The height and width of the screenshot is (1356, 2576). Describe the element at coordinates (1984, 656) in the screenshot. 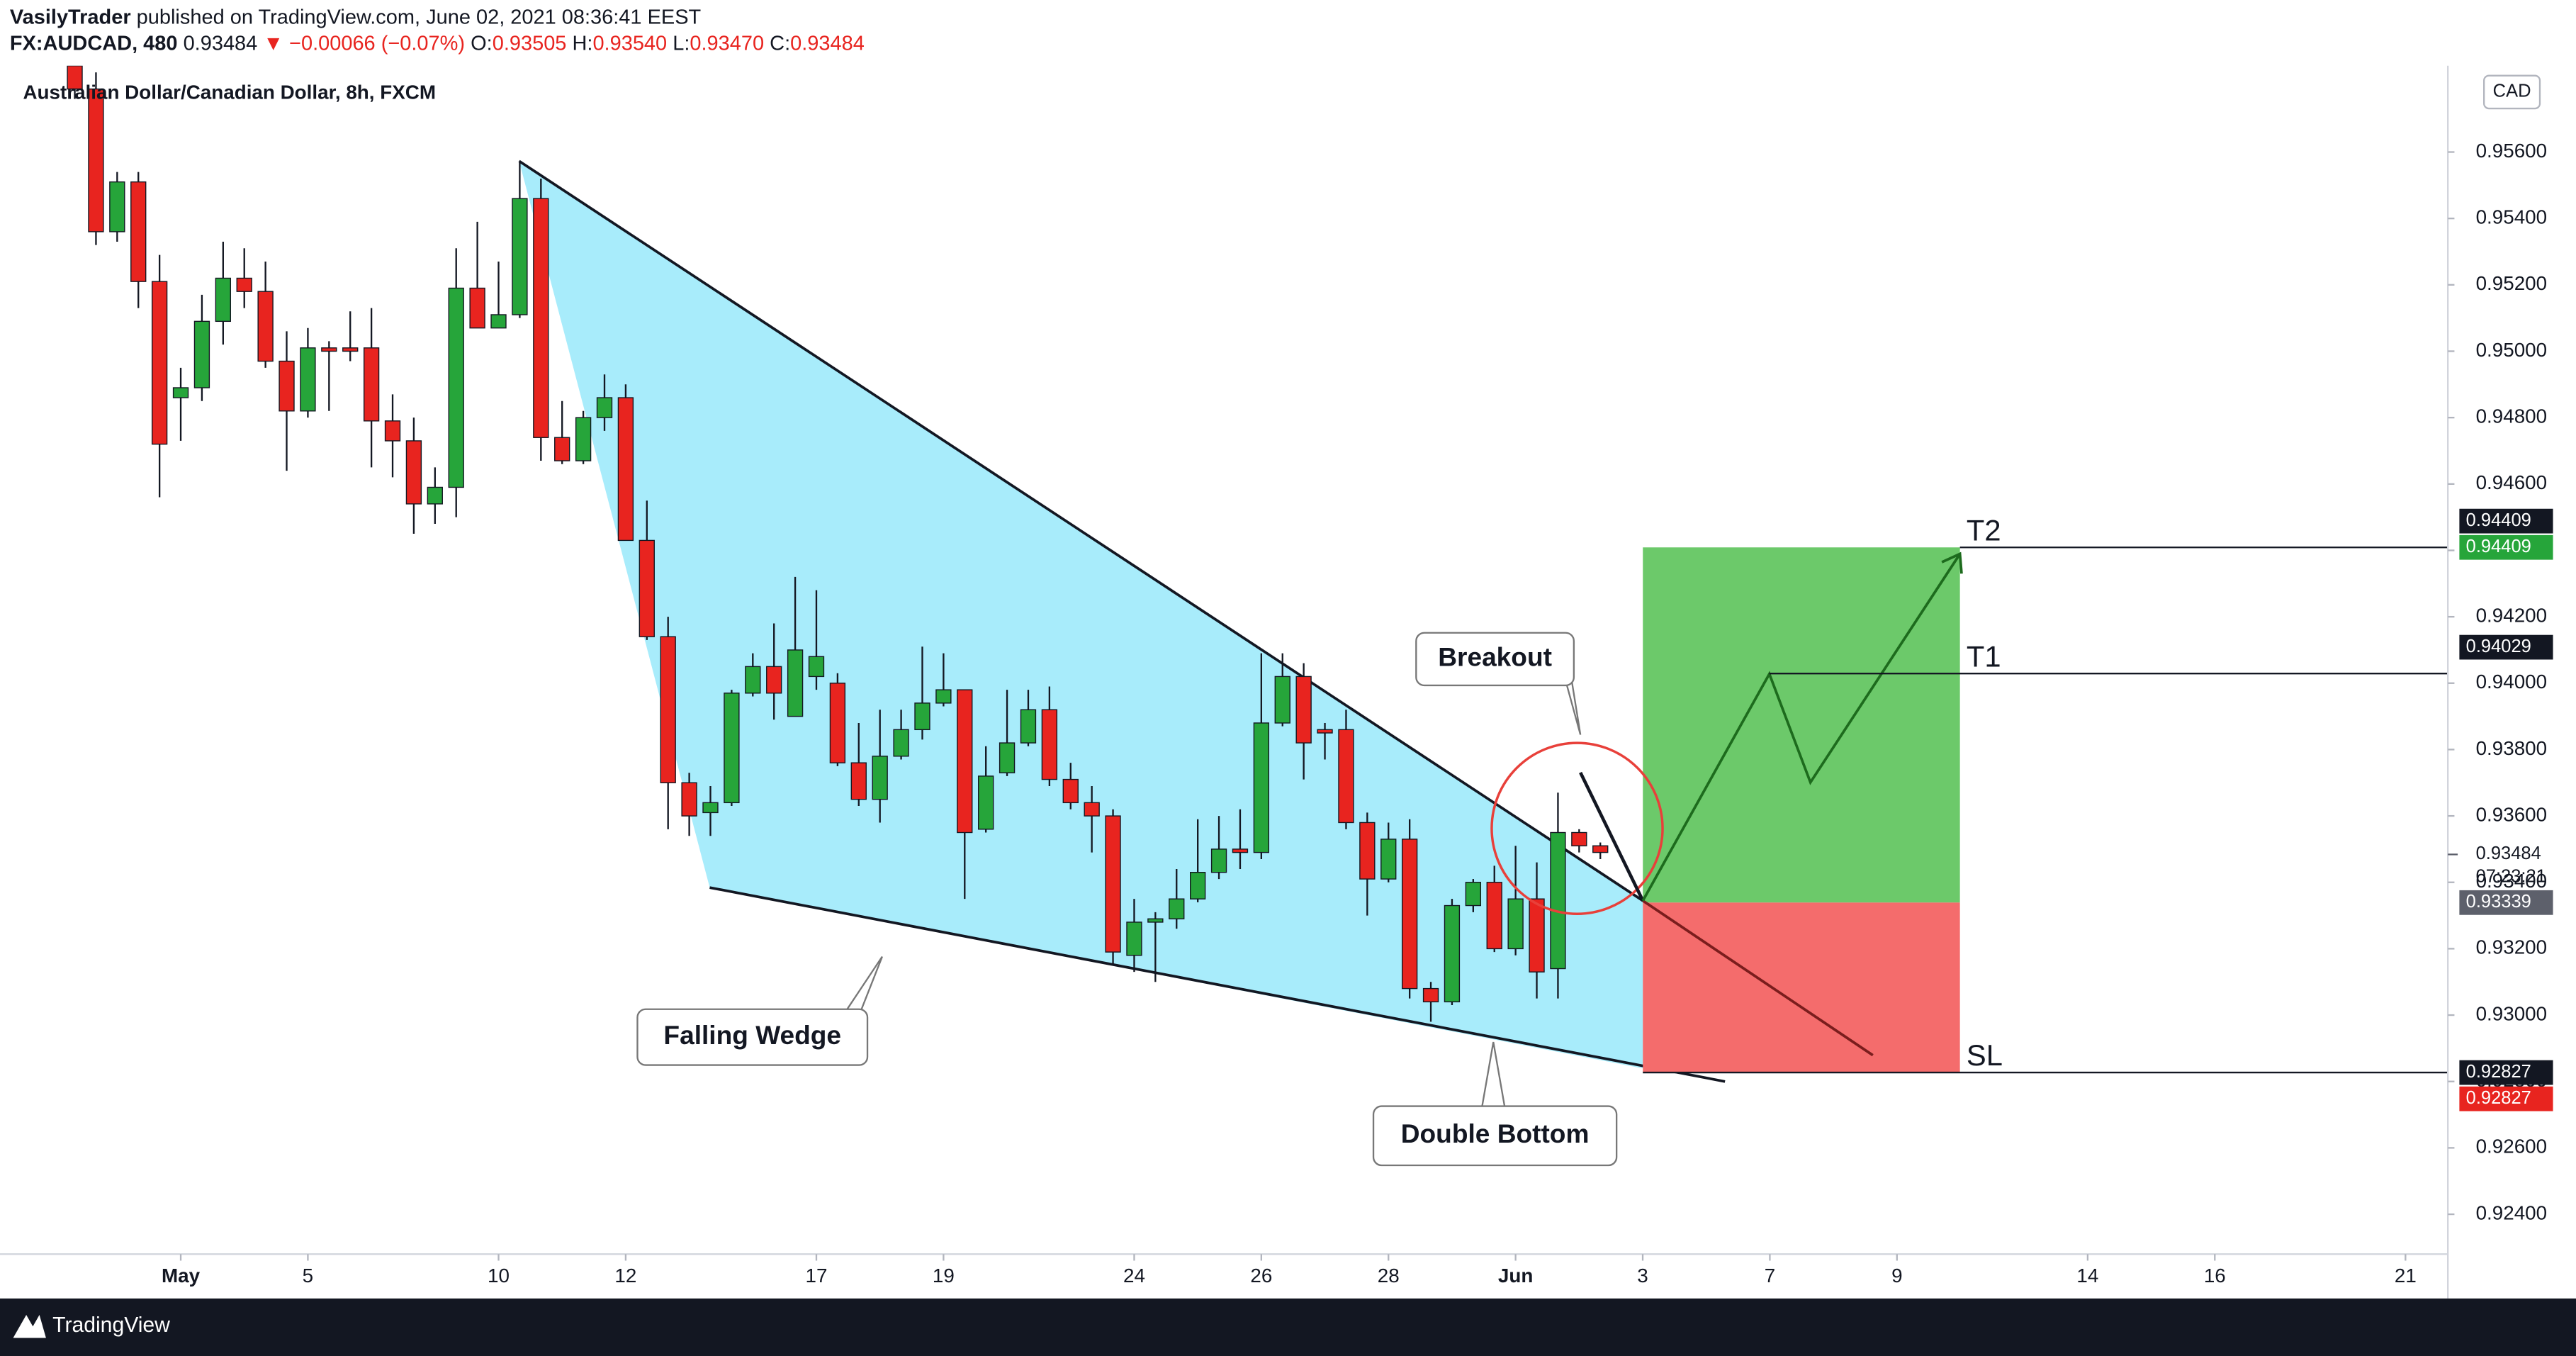

I see `level-name: T1` at that location.